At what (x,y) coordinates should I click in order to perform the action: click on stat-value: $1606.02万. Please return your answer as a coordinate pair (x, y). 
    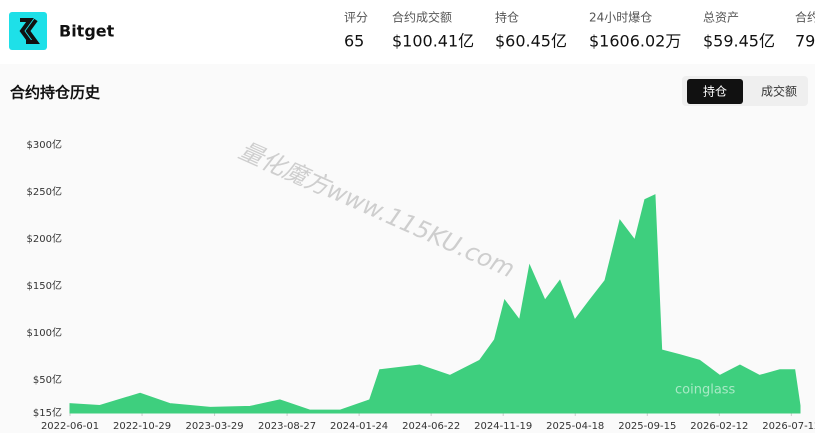
    Looking at the image, I should click on (635, 41).